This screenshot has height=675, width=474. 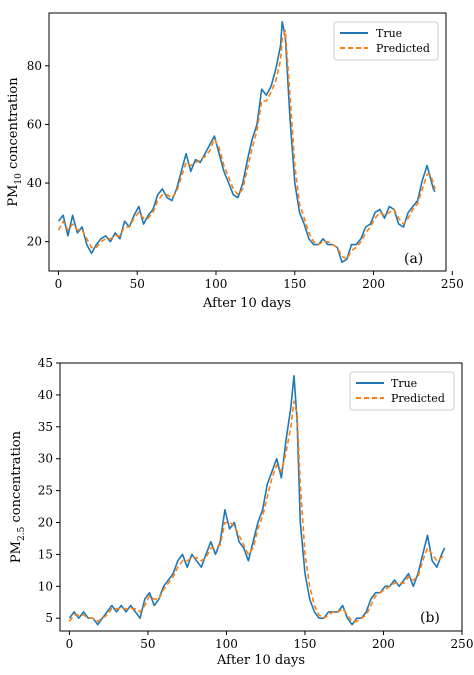 I want to click on panel-label-b: (b), so click(x=430, y=618).